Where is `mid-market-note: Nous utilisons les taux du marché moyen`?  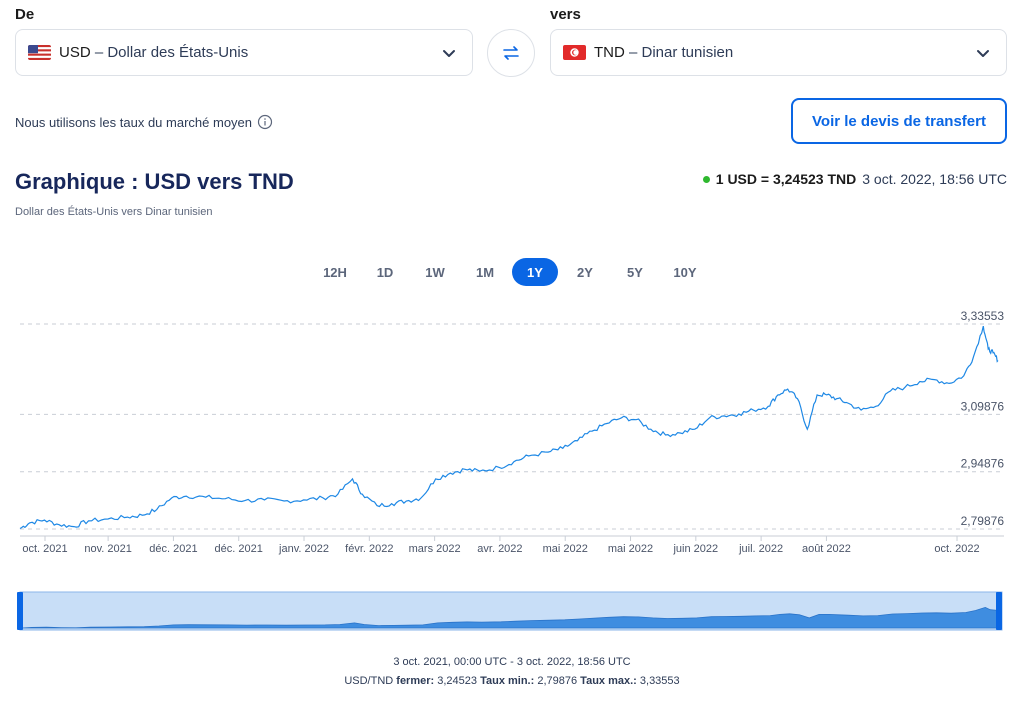 mid-market-note: Nous utilisons les taux du marché moyen is located at coordinates (144, 122).